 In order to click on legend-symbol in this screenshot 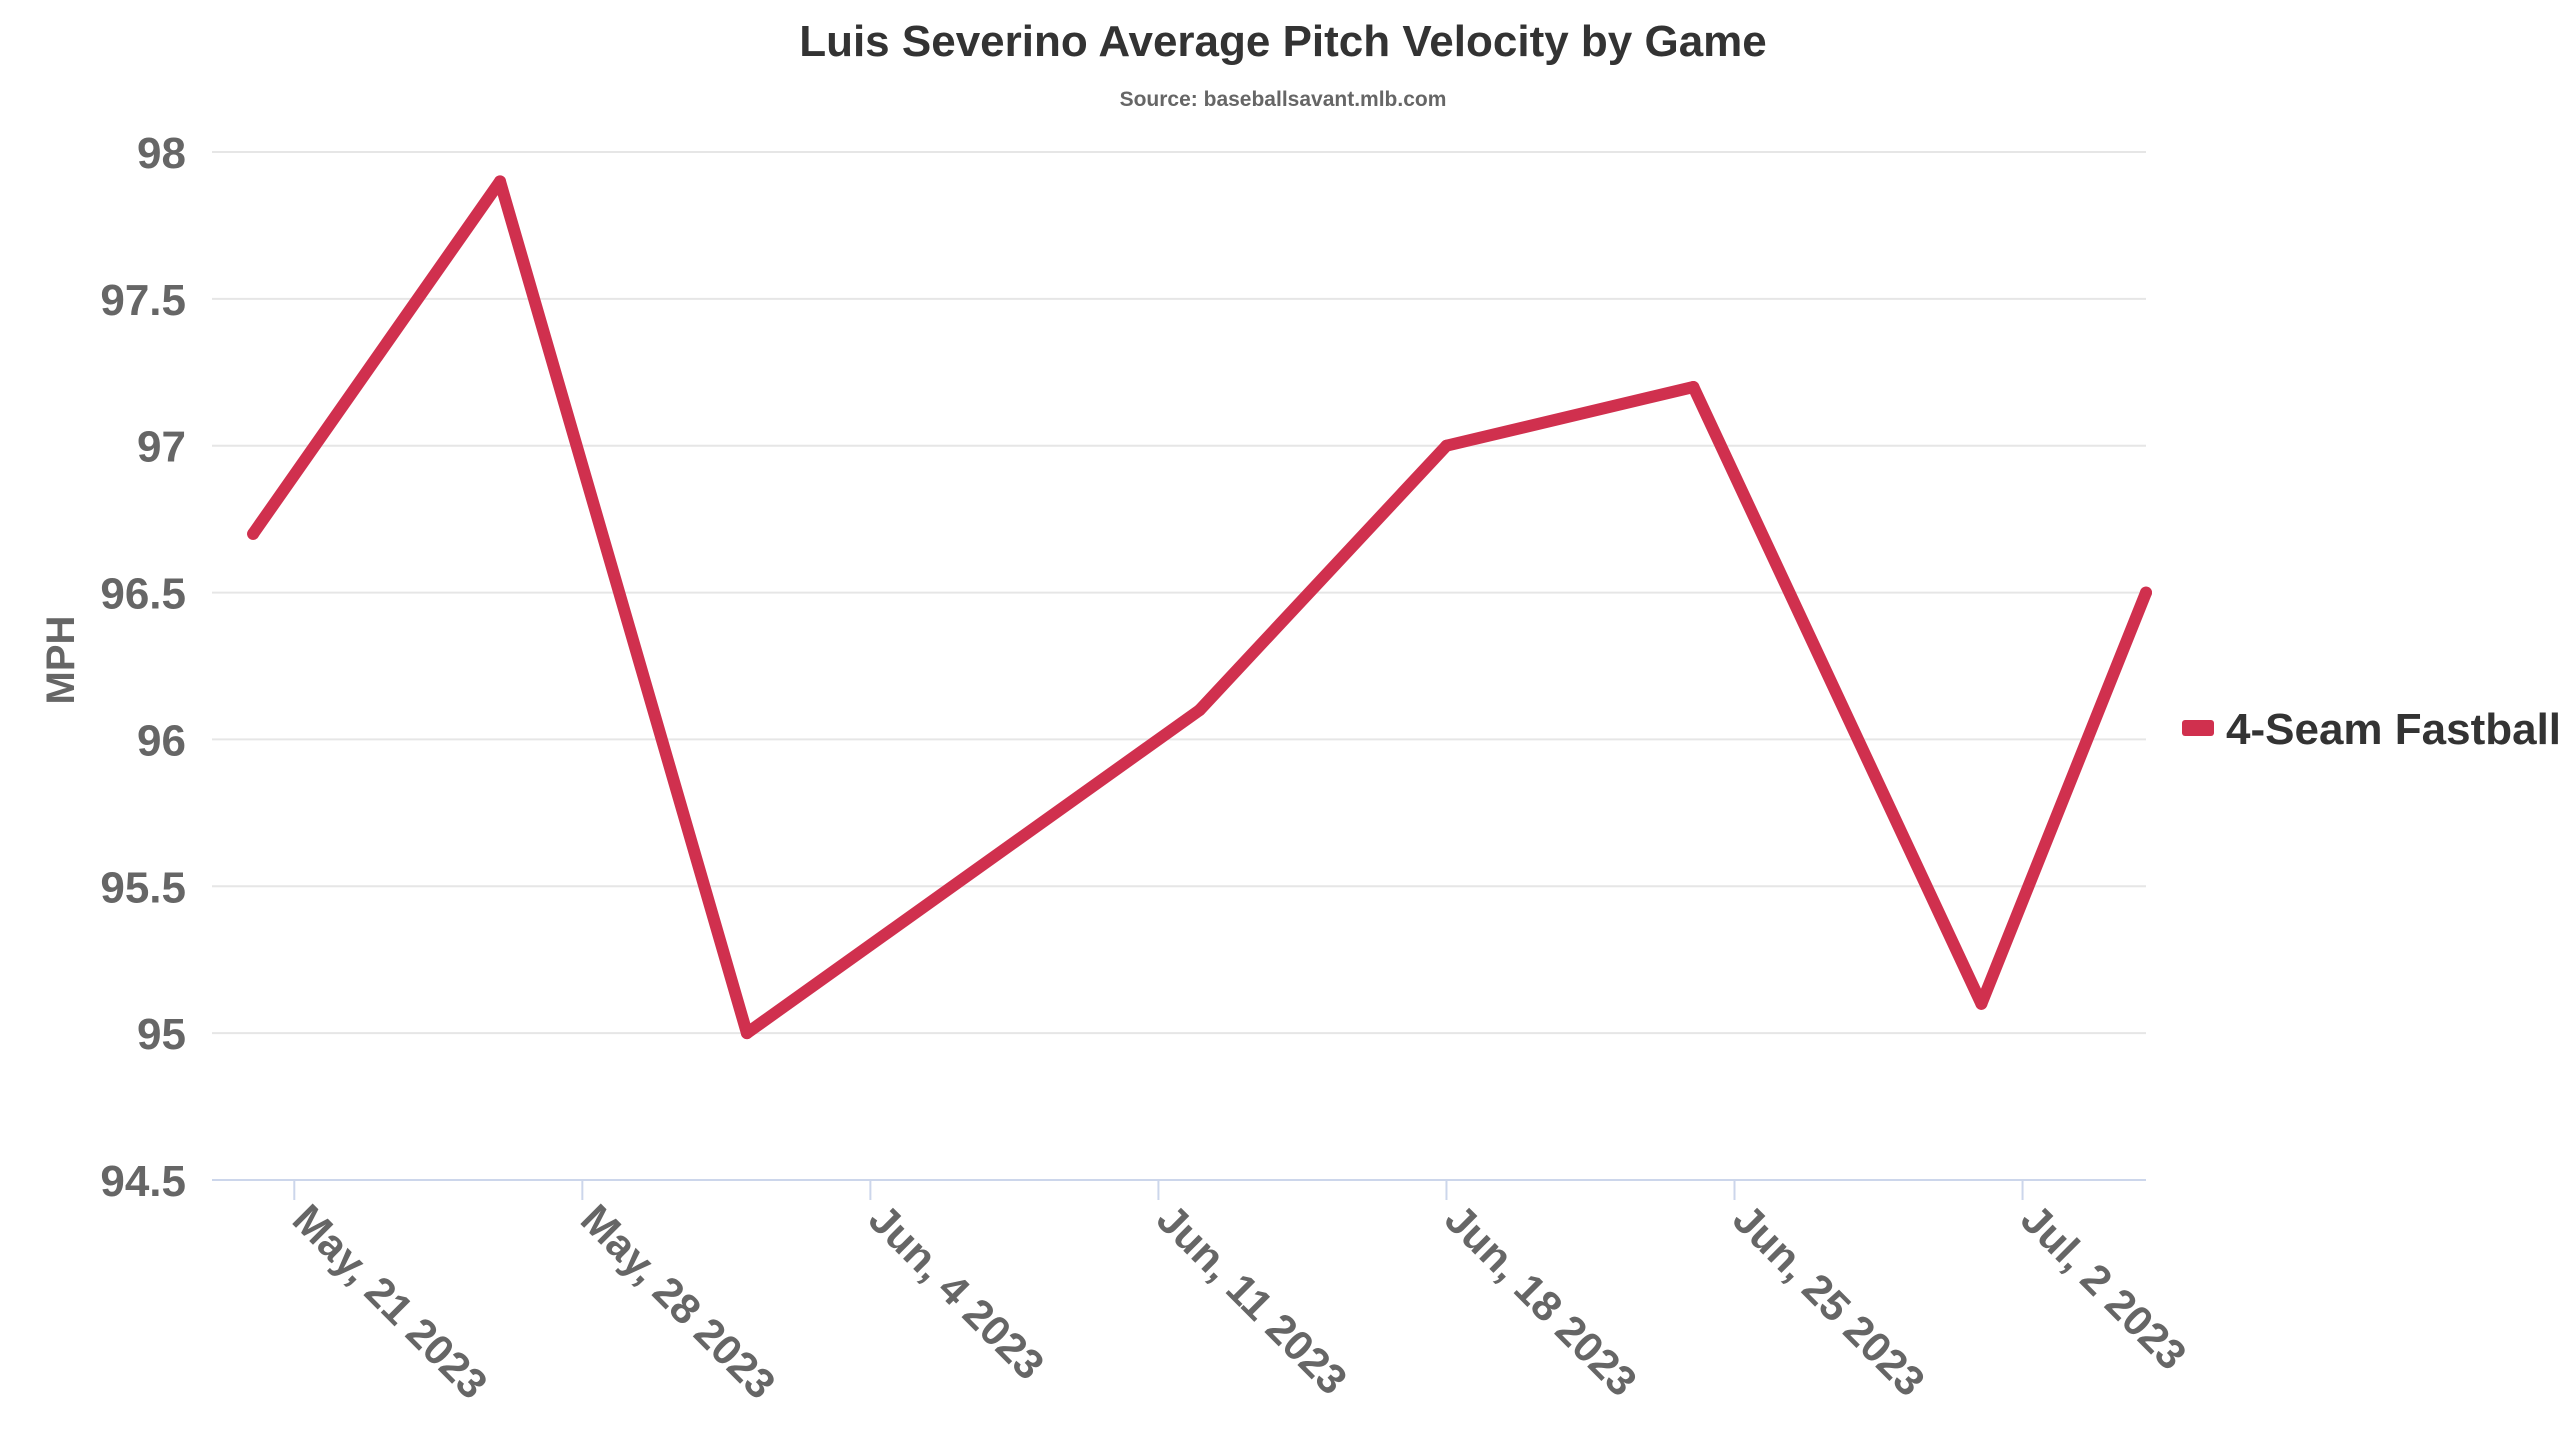, I will do `click(2198, 728)`.